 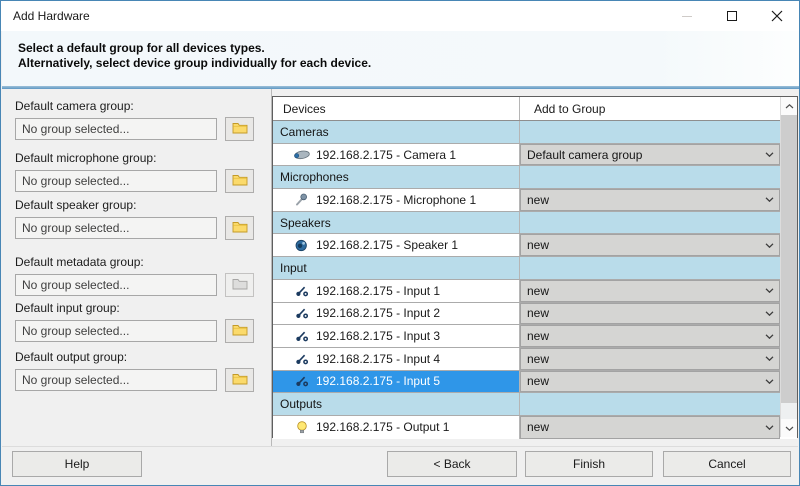 What do you see at coordinates (396, 336) in the screenshot?
I see `device-name-cell: 192.168.2.175 - Input 3` at bounding box center [396, 336].